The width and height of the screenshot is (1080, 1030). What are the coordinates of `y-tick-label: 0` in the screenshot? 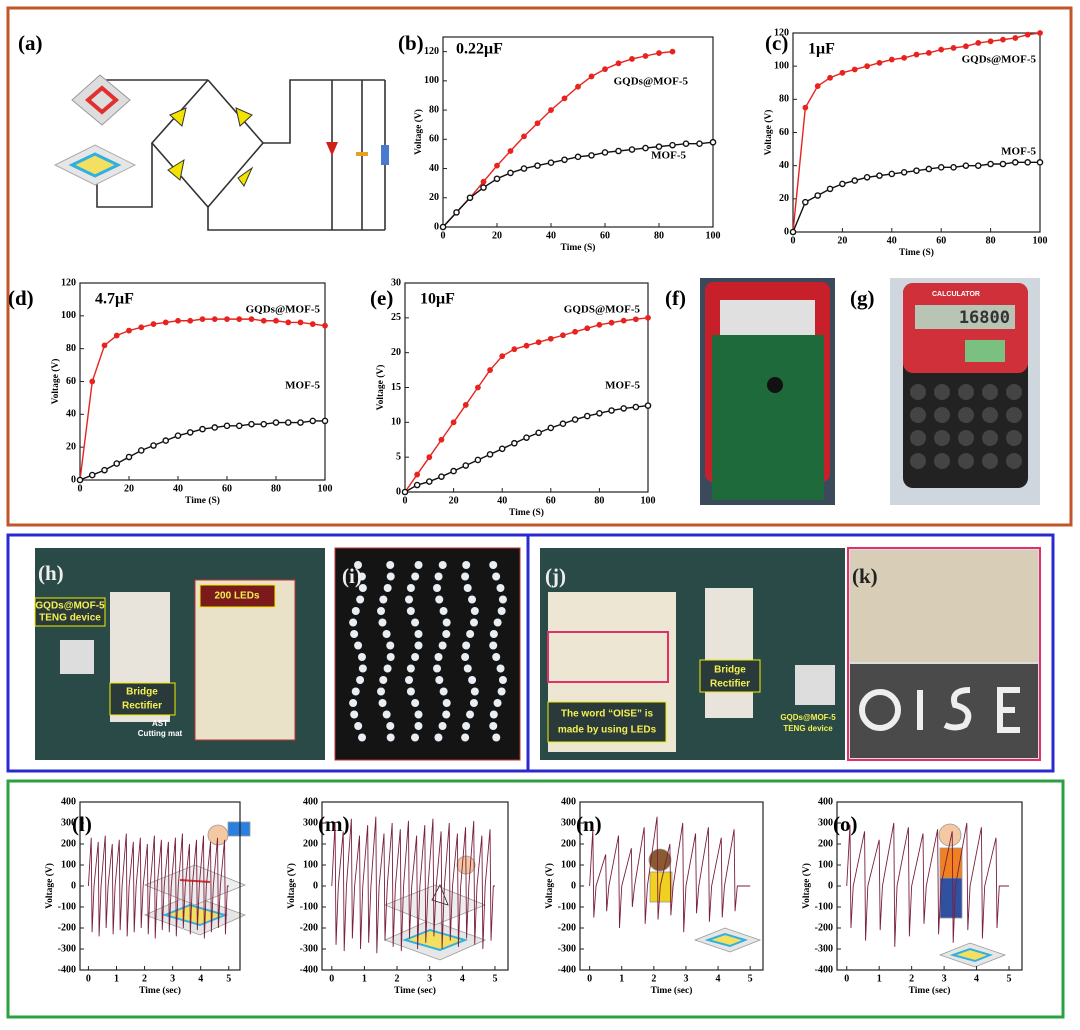 It's located at (315, 885).